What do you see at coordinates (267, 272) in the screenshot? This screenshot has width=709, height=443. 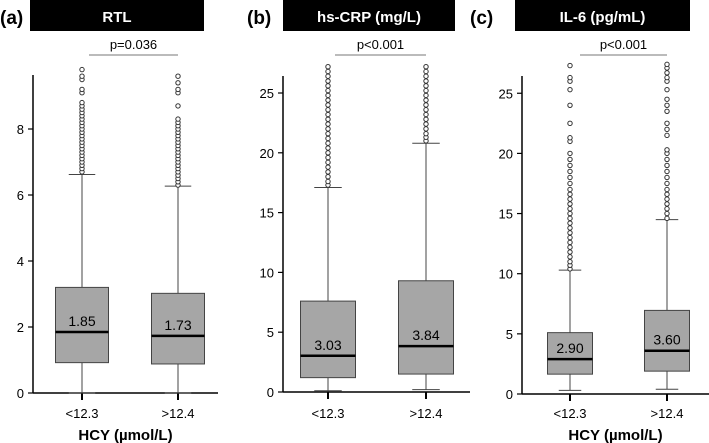 I see `y-tick-label: 10` at bounding box center [267, 272].